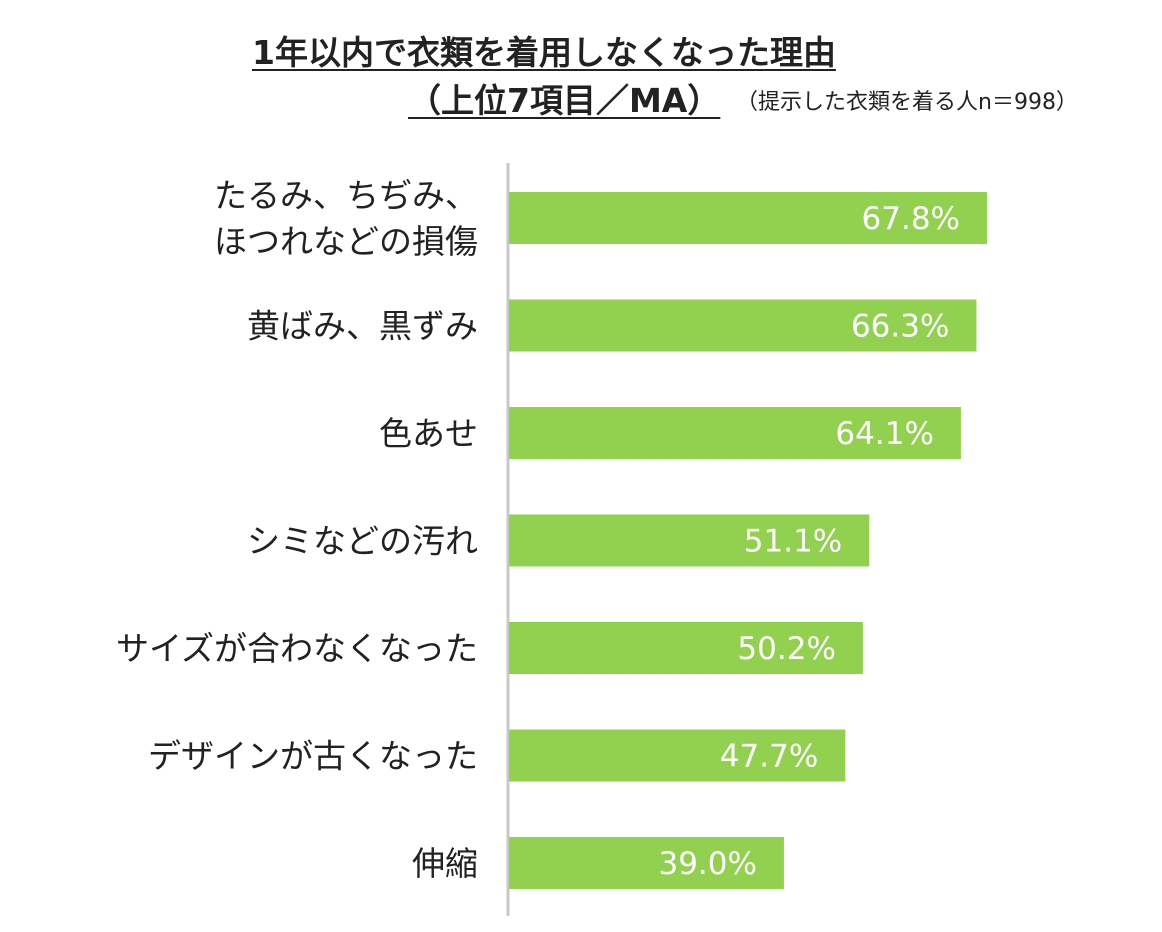 Image resolution: width=1162 pixels, height=932 pixels. Describe the element at coordinates (907, 102) in the screenshot. I see `chart-subtitle: （提示した衣類を着る人n＝998）` at that location.